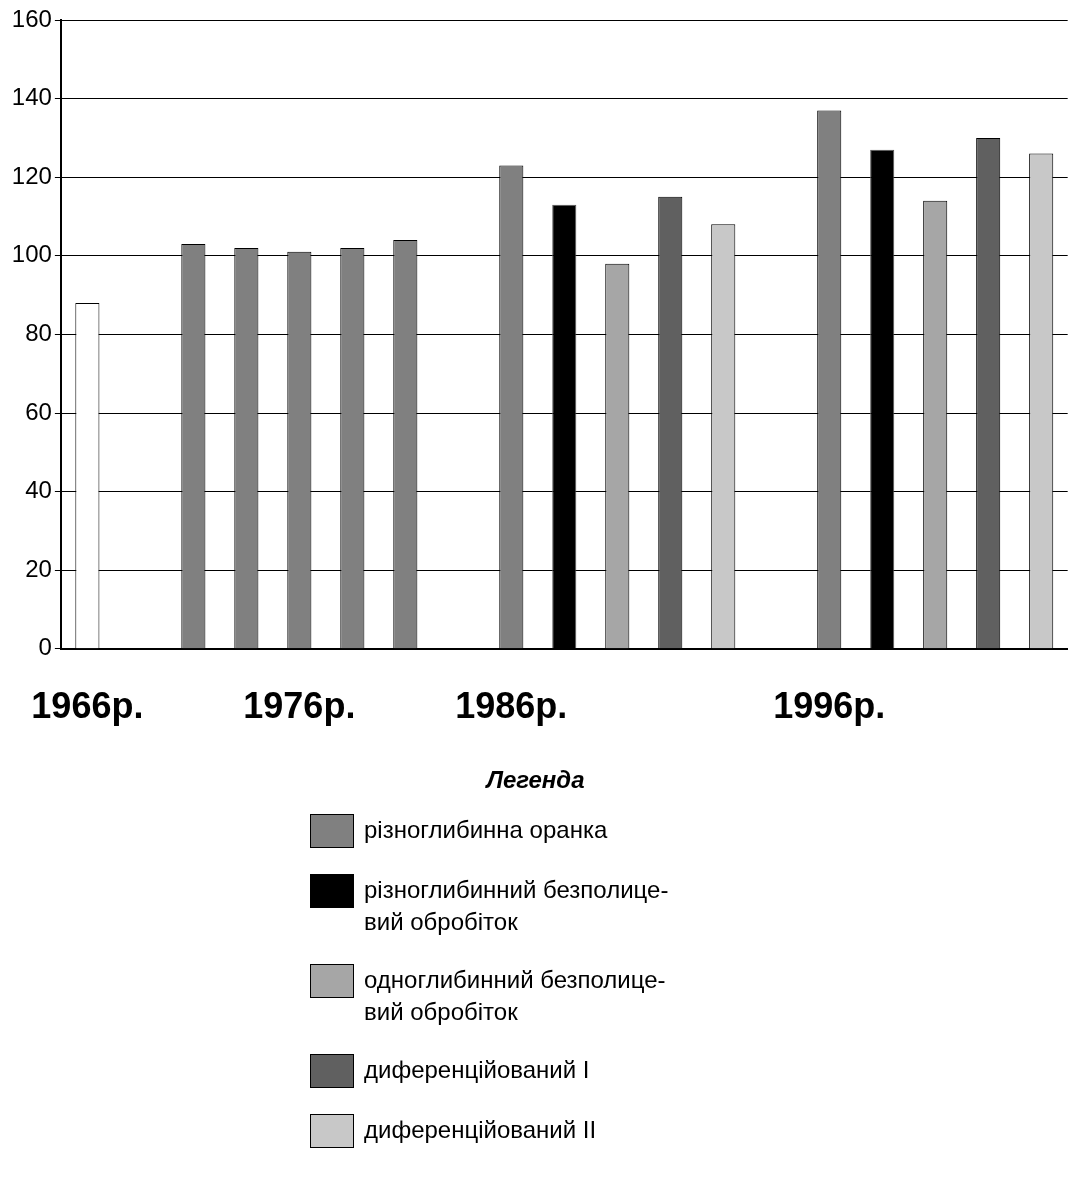  I want to click on legend-label: диференційований I, so click(477, 1070).